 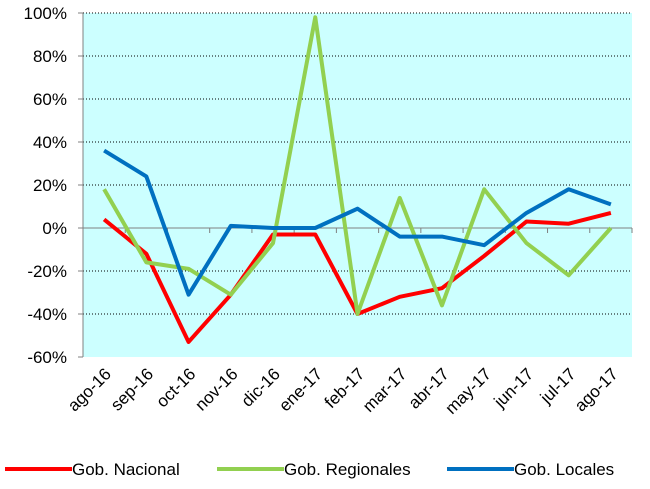 I want to click on y-tick-label: 100%, so click(x=45, y=13).